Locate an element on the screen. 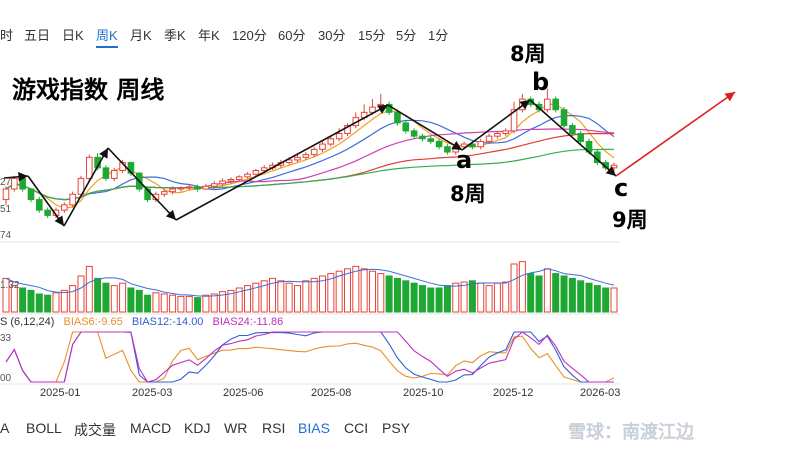  tab-period-3: 周K is located at coordinates (107, 36).